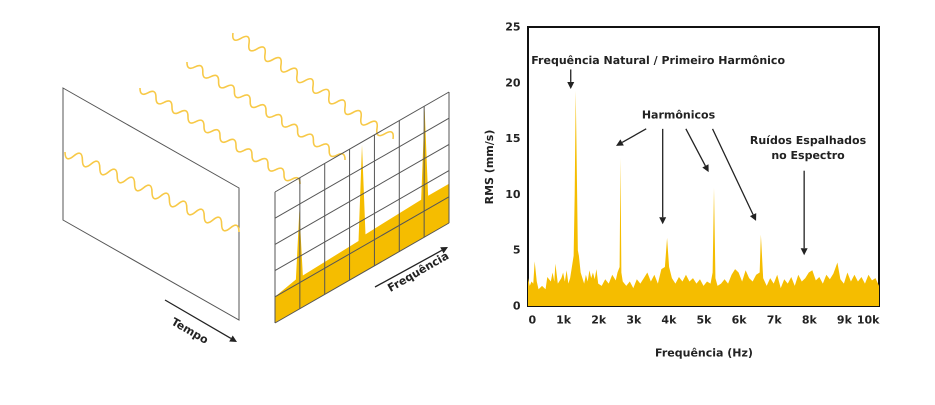 The image size is (935, 405). I want to click on x-tick-label: 10k, so click(868, 320).